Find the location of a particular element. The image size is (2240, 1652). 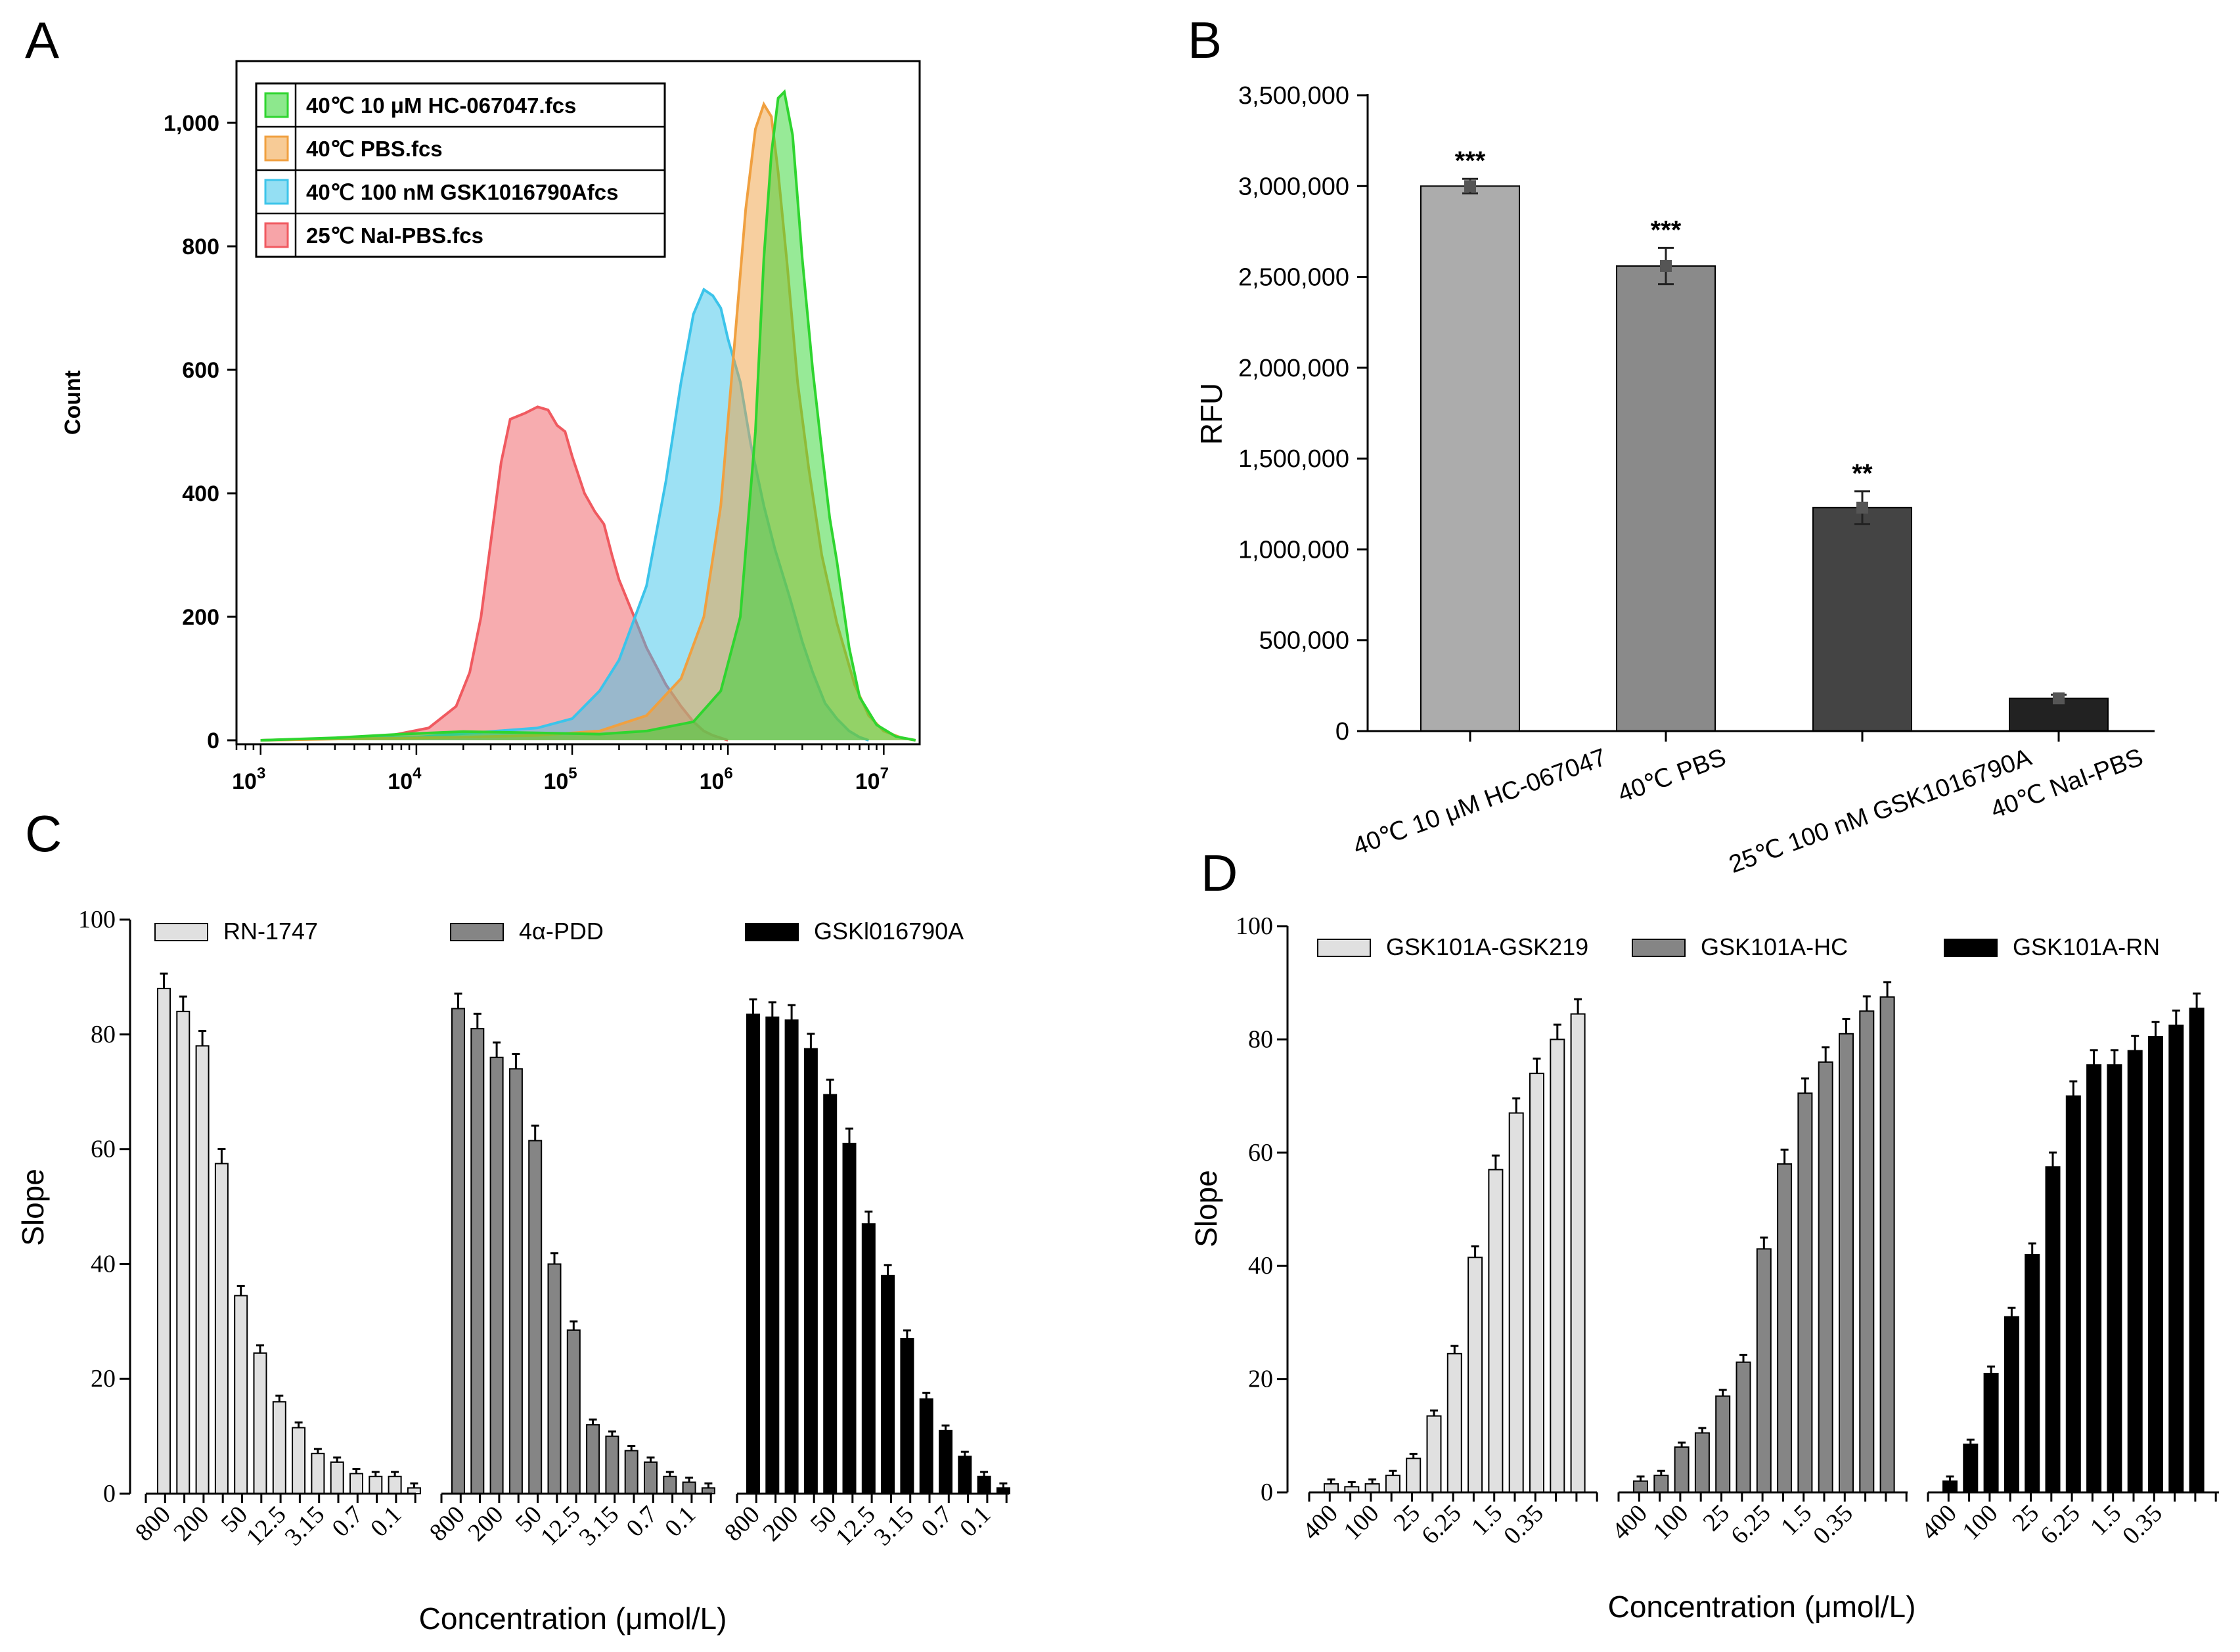

x-tick-label: 6.25 is located at coordinates (2060, 1525).